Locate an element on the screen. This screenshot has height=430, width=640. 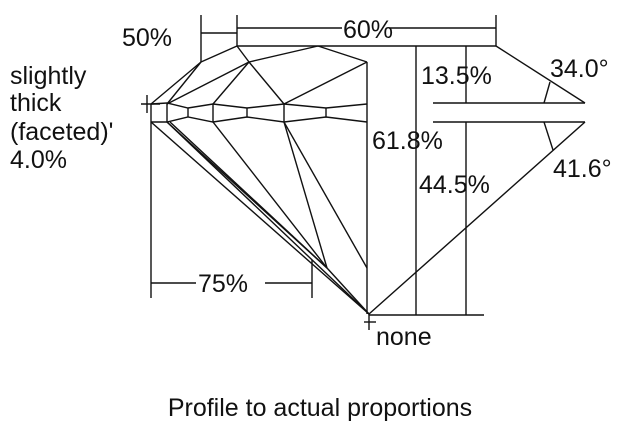
girdle-label-line-4: 4.0% is located at coordinates (38, 160).